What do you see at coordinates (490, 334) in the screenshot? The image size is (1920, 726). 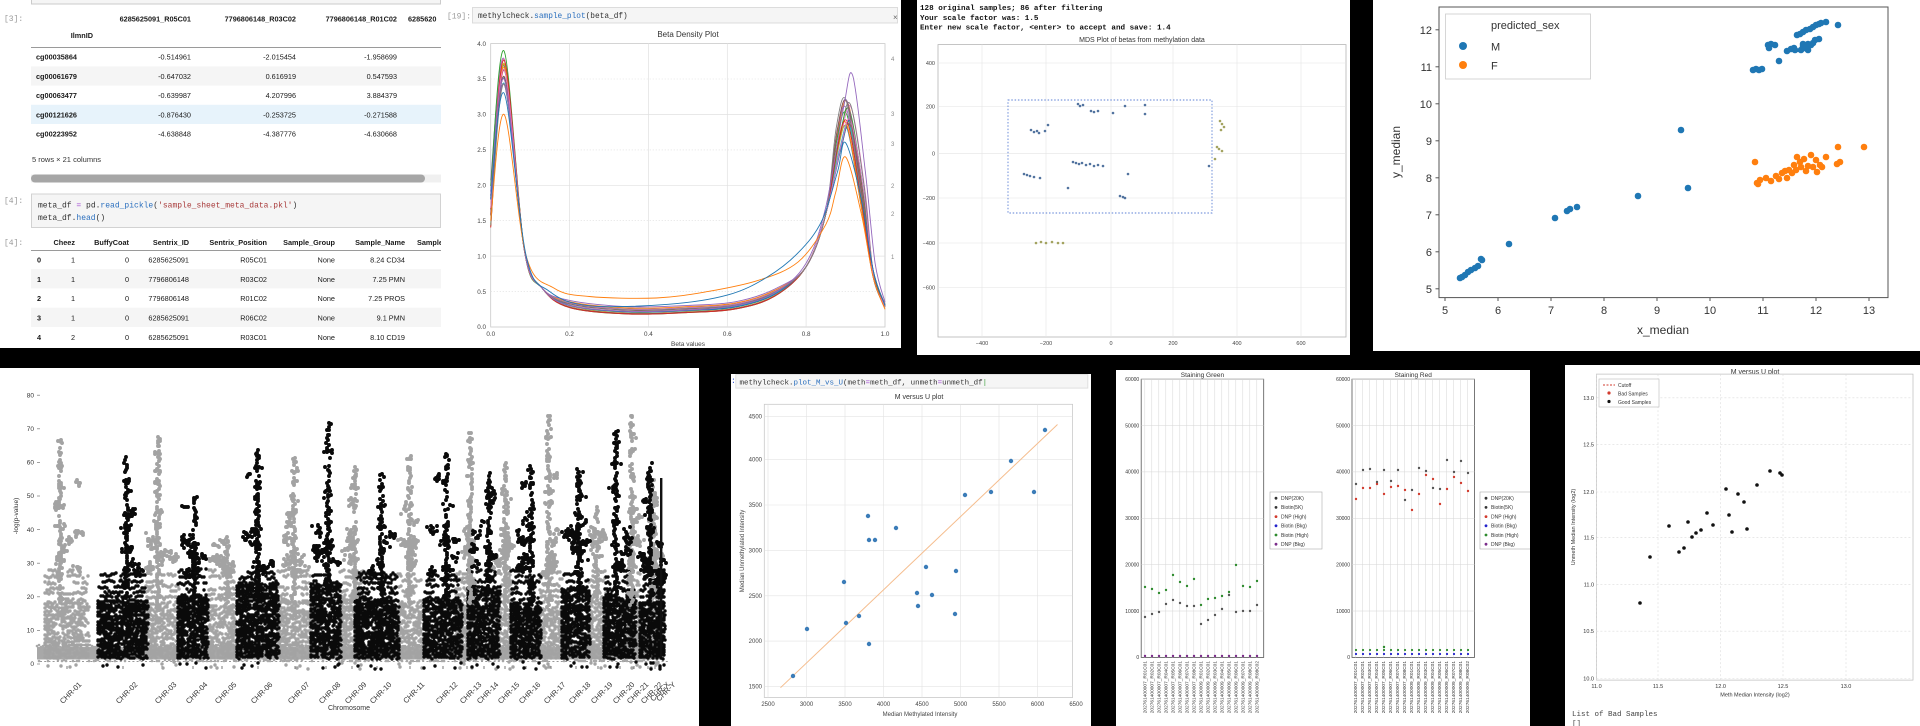 I see `svg-text: 0.0` at bounding box center [490, 334].